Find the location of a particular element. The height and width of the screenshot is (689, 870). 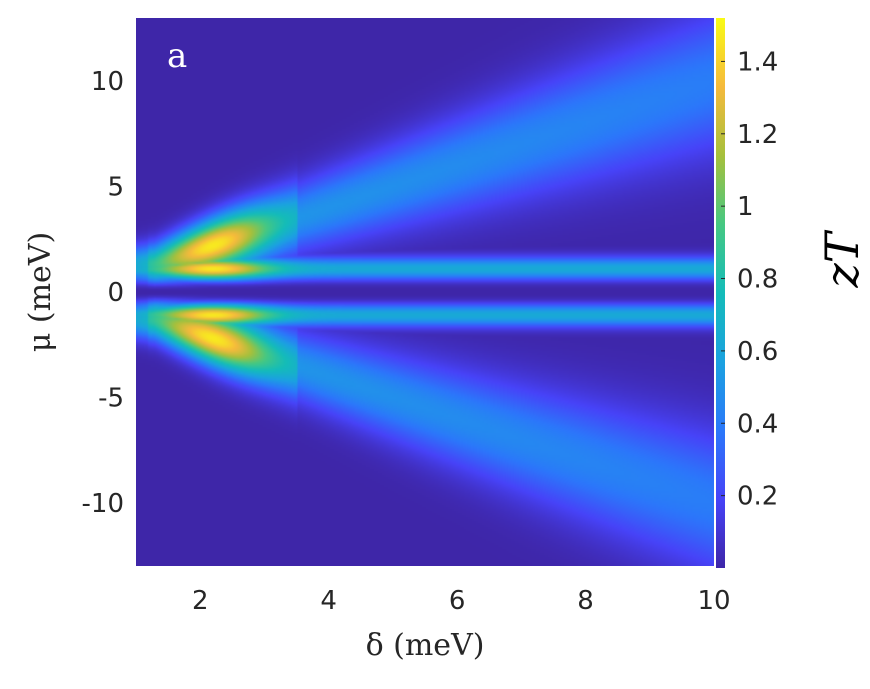

x-axis-ticks: 2 4 6 8 10 is located at coordinates (461, 601).